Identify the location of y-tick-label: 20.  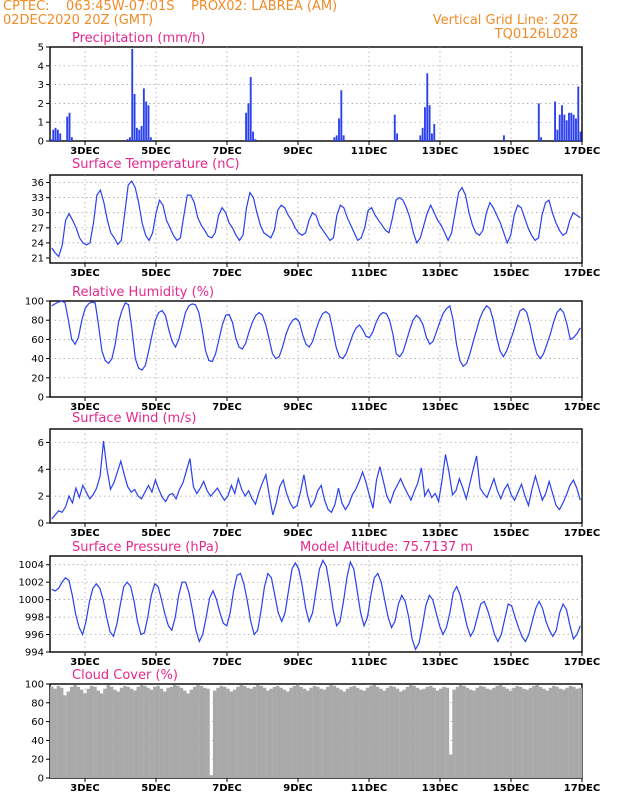
(37, 760).